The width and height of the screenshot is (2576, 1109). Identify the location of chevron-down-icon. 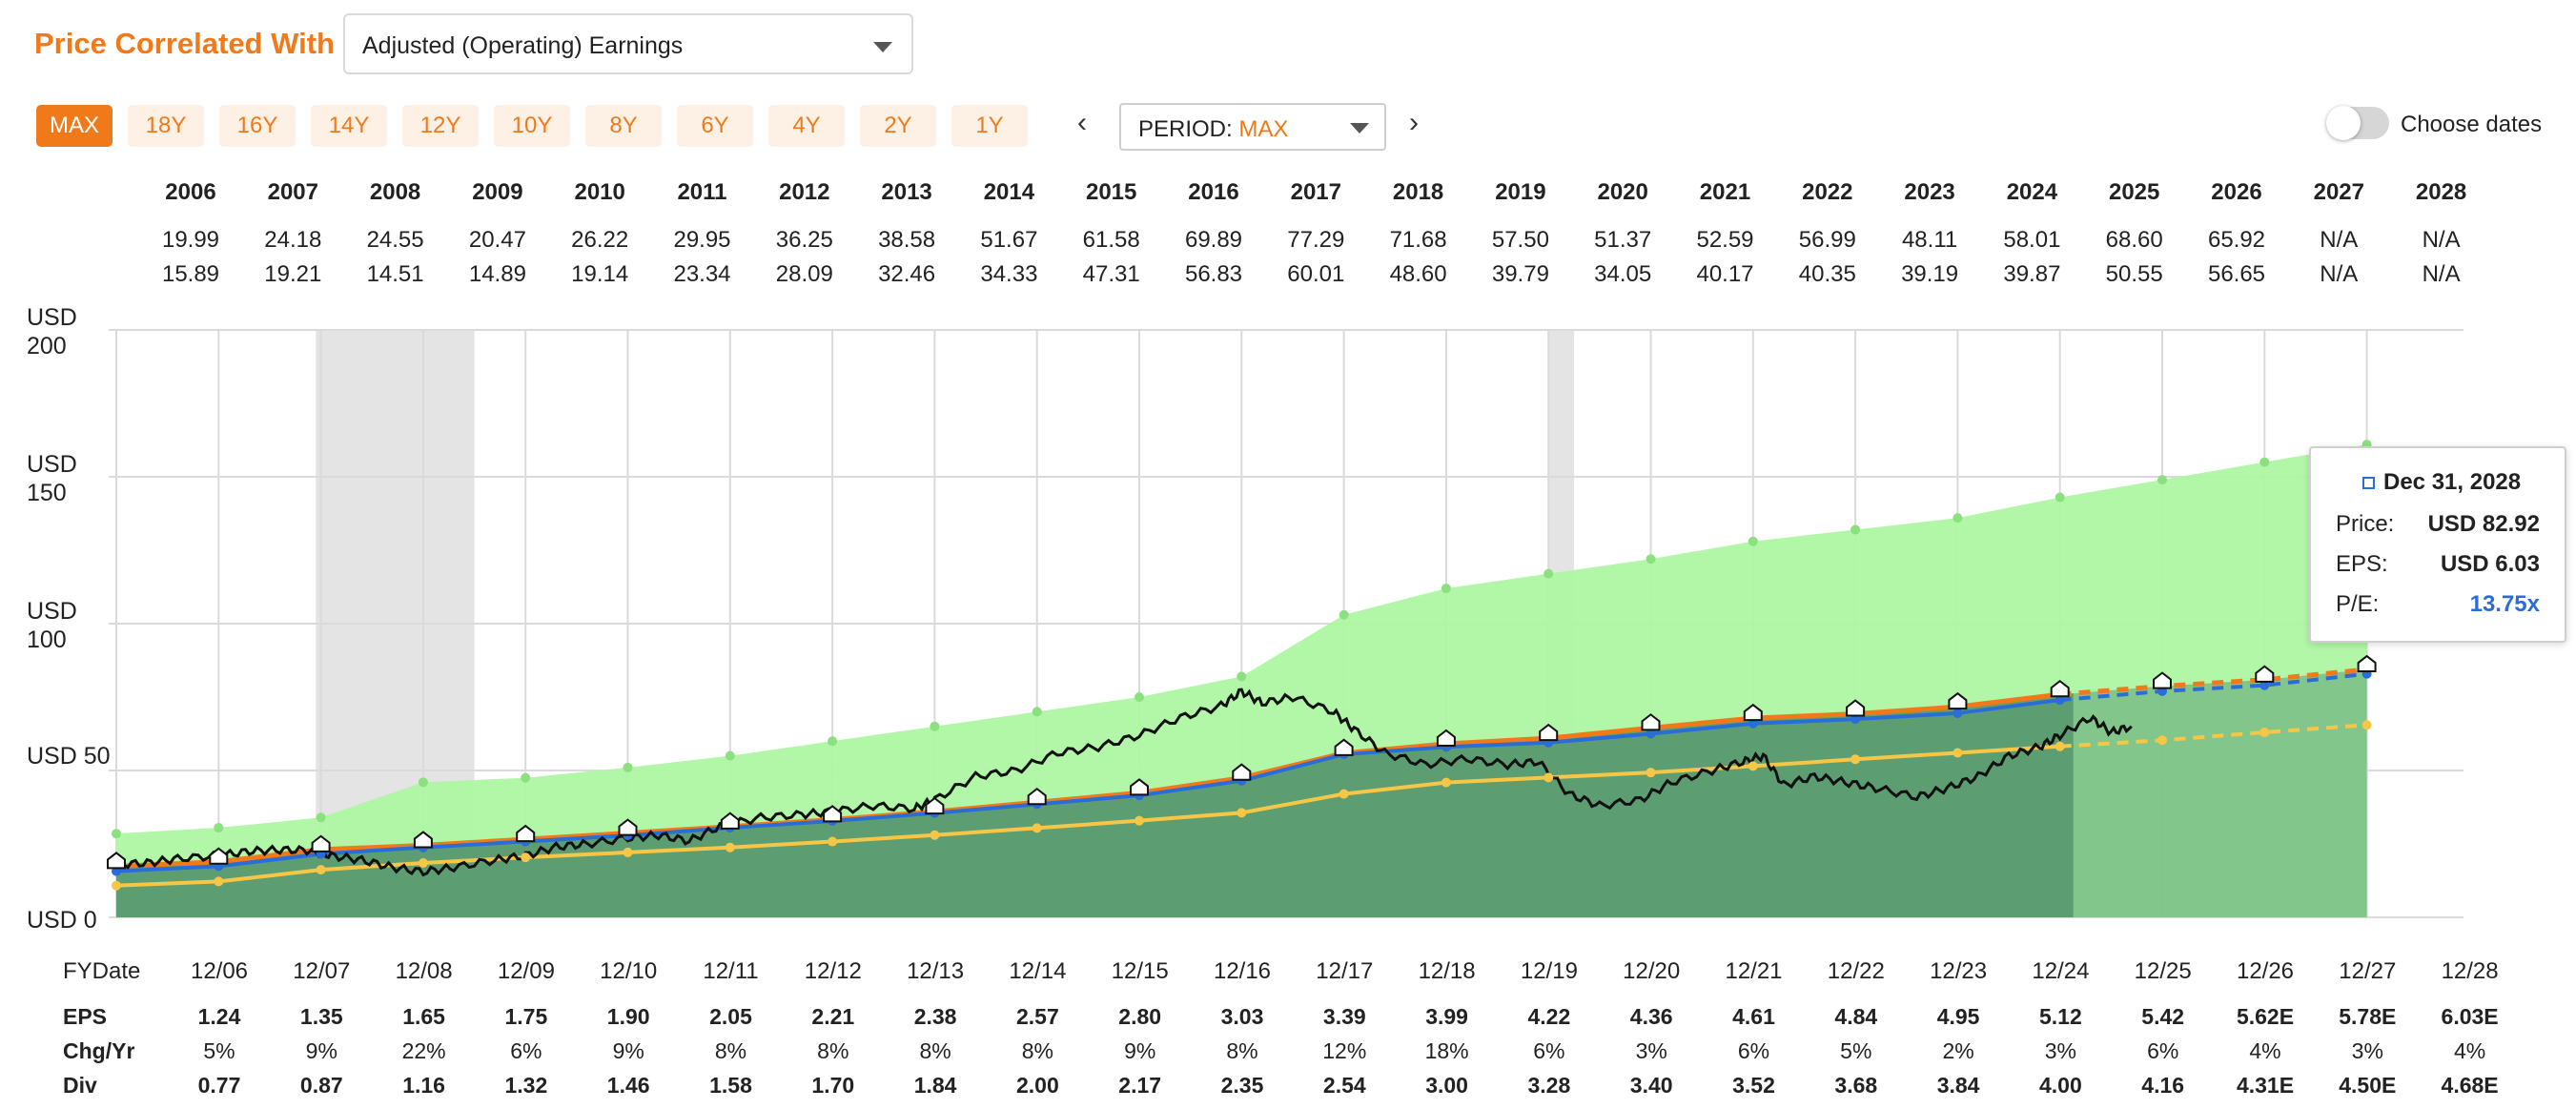
(883, 47).